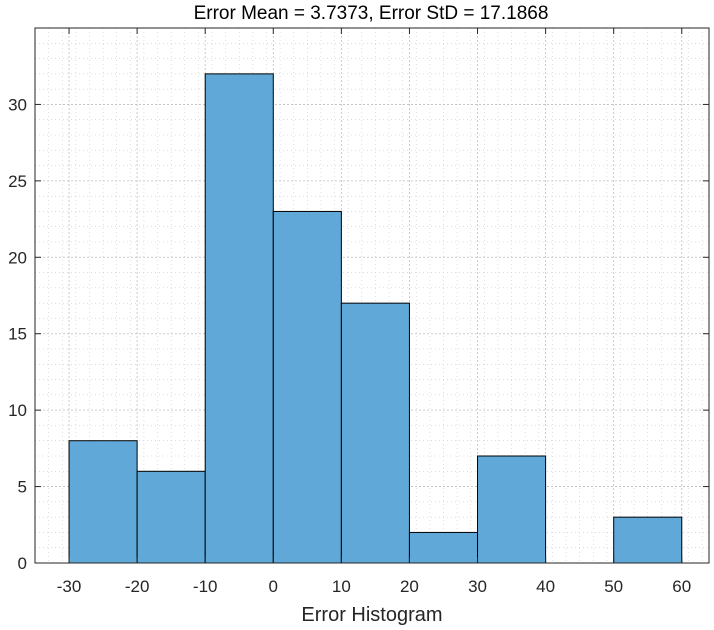 The width and height of the screenshot is (714, 630). What do you see at coordinates (17, 181) in the screenshot?
I see `y-tick-label: 25` at bounding box center [17, 181].